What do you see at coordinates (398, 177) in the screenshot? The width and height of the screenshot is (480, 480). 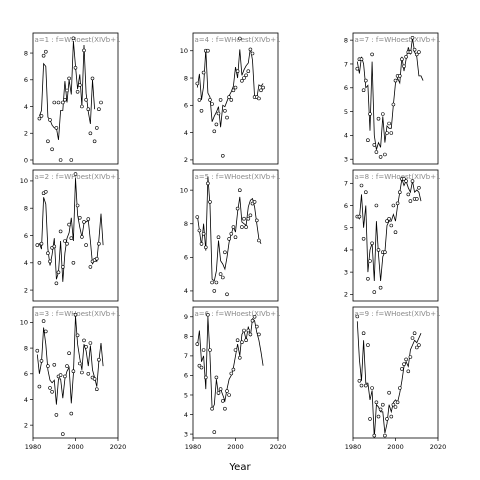 I see `panel-label: a=8 : f=WHoest(XIVb+1` at bounding box center [398, 177].